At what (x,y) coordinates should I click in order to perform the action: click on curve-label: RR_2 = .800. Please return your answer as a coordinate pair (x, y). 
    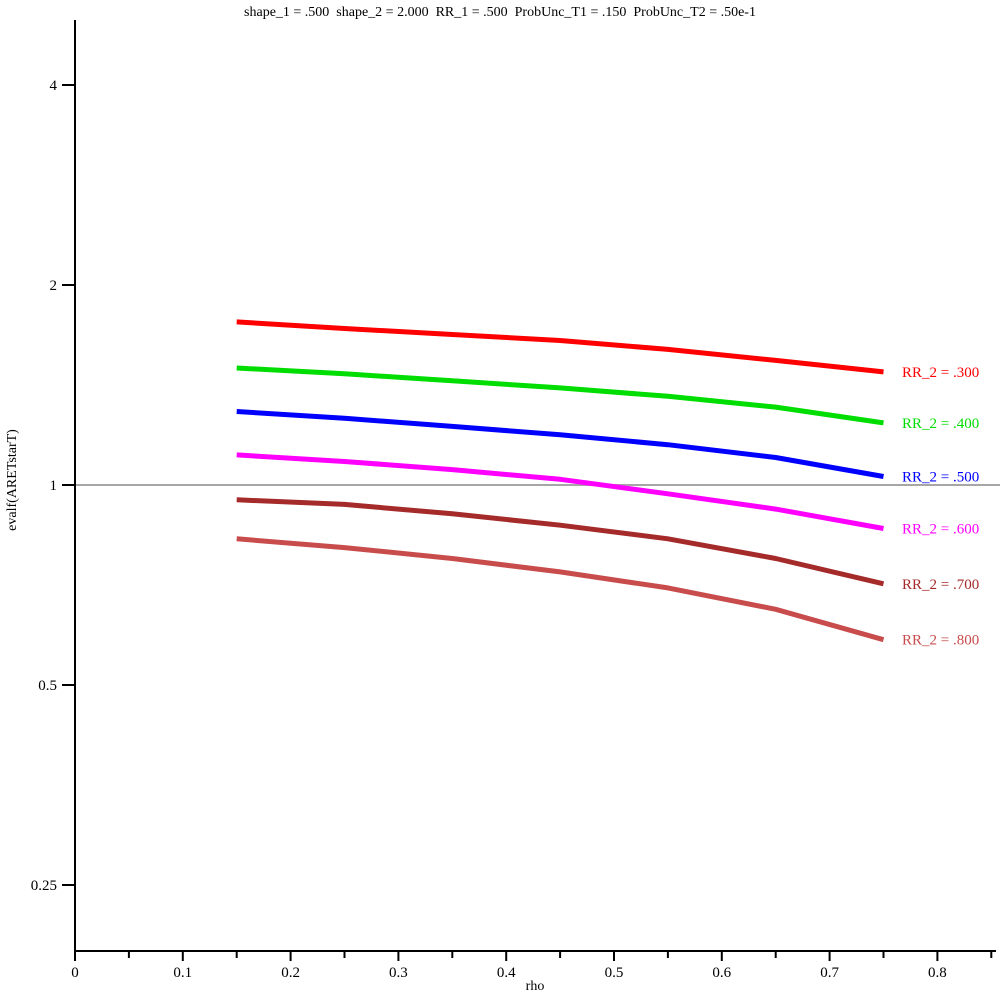
    Looking at the image, I should click on (940, 641).